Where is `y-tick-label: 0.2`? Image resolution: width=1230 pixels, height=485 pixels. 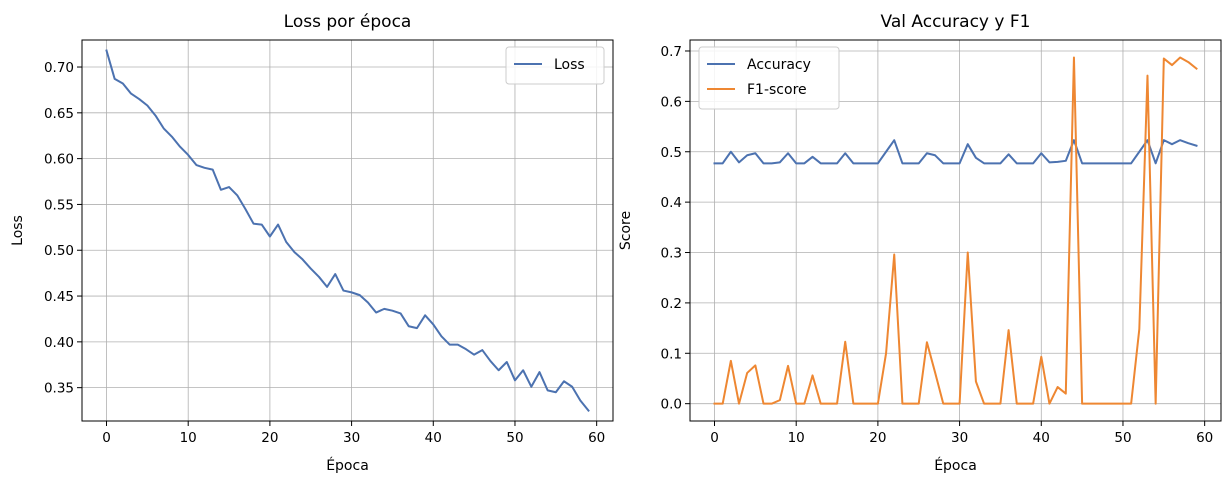 y-tick-label: 0.2 is located at coordinates (671, 304).